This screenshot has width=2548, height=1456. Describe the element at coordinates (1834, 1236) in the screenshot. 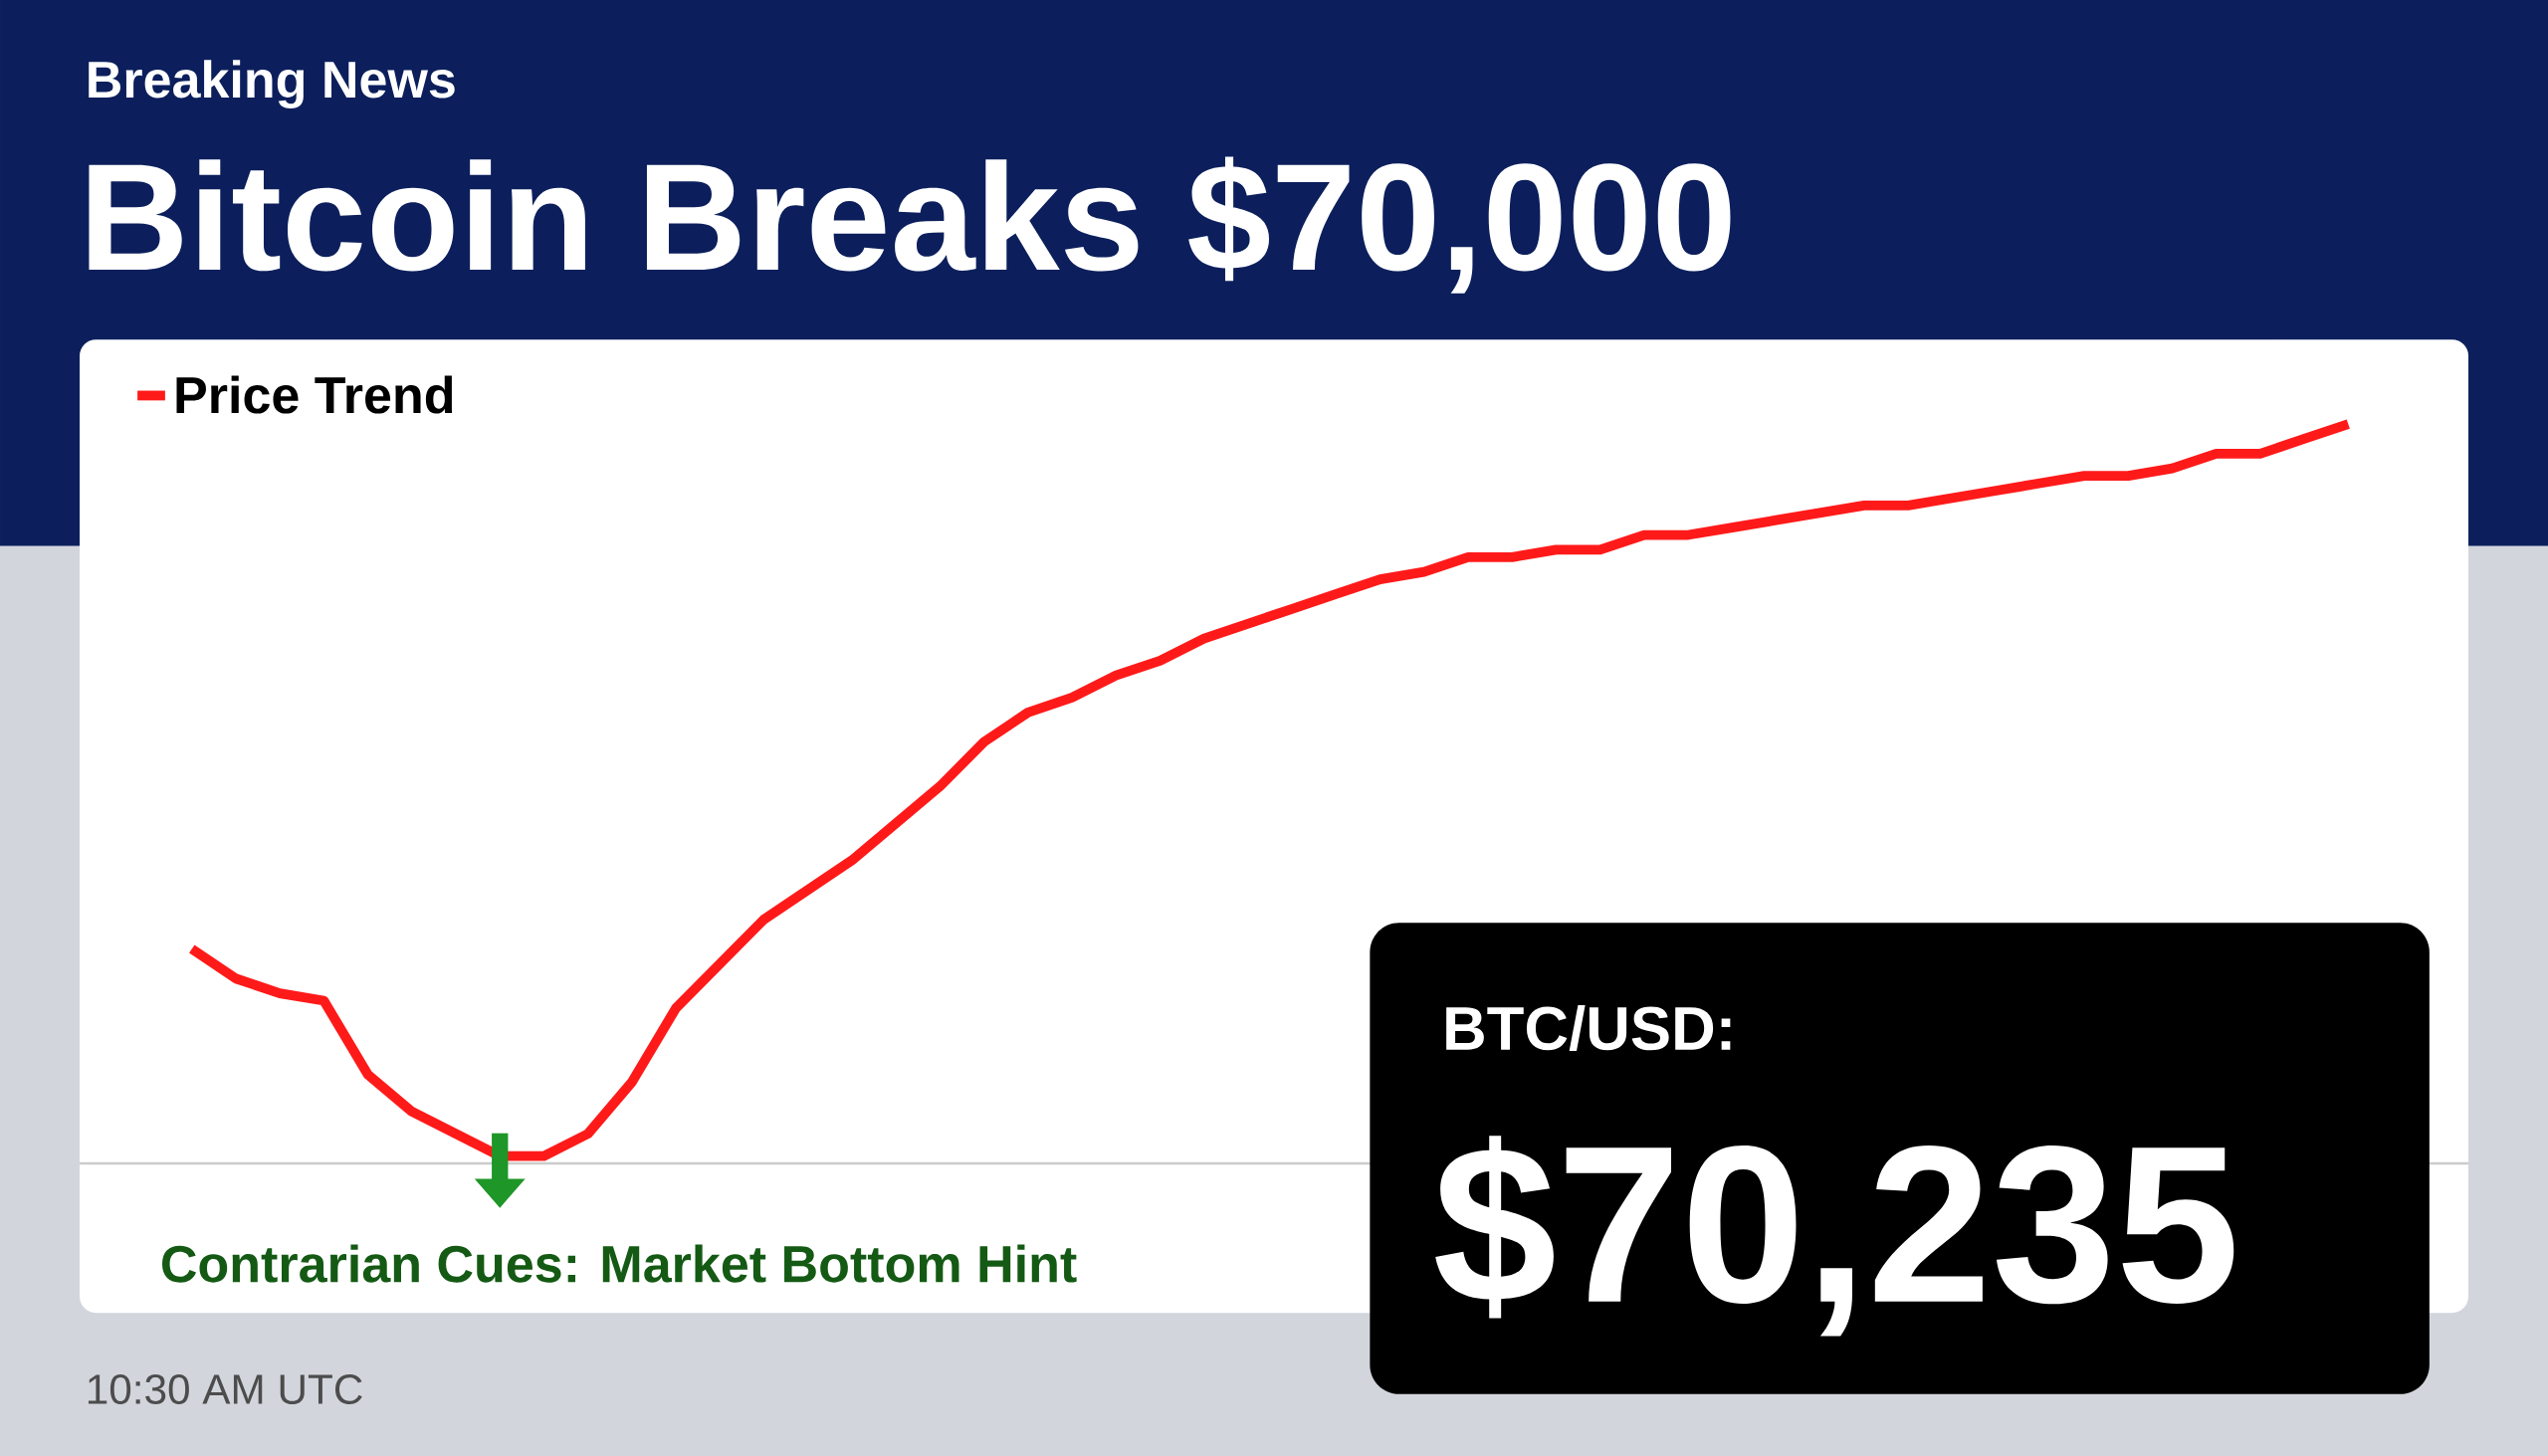

I see `annotation: $70,235` at that location.